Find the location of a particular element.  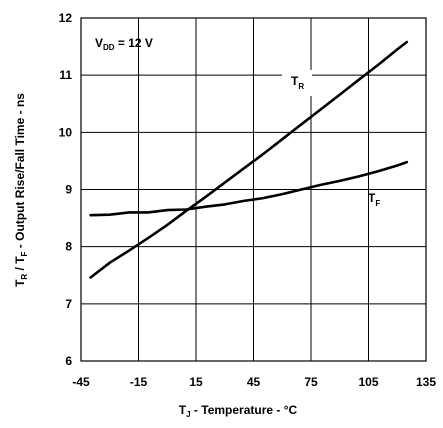

x-tick-label: 45 is located at coordinates (254, 382).